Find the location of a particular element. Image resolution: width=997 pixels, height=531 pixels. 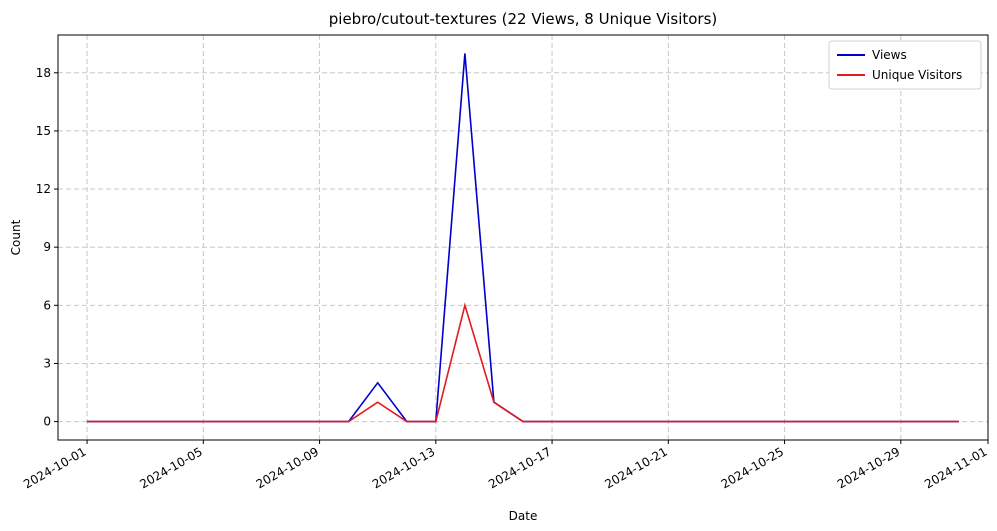

x-tick-label: 2024-10-13 is located at coordinates (403, 467).